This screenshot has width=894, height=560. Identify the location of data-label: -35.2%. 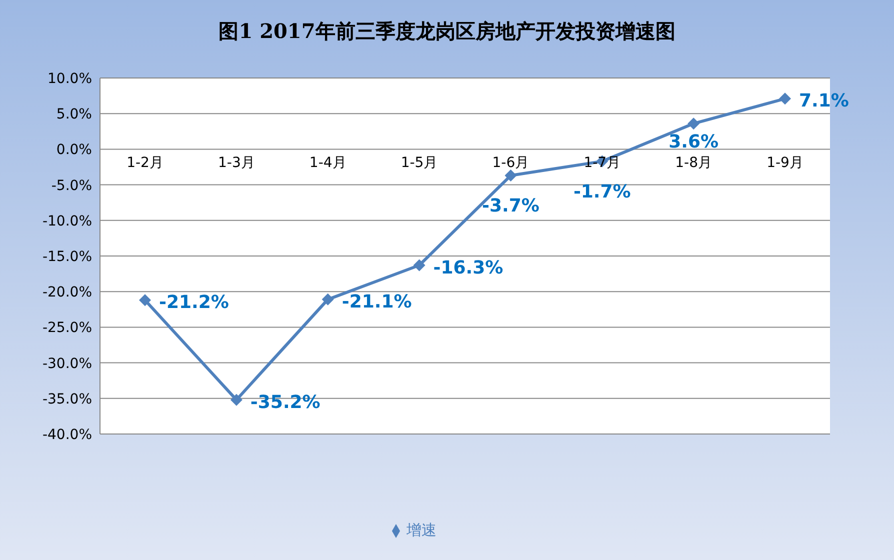
(285, 402).